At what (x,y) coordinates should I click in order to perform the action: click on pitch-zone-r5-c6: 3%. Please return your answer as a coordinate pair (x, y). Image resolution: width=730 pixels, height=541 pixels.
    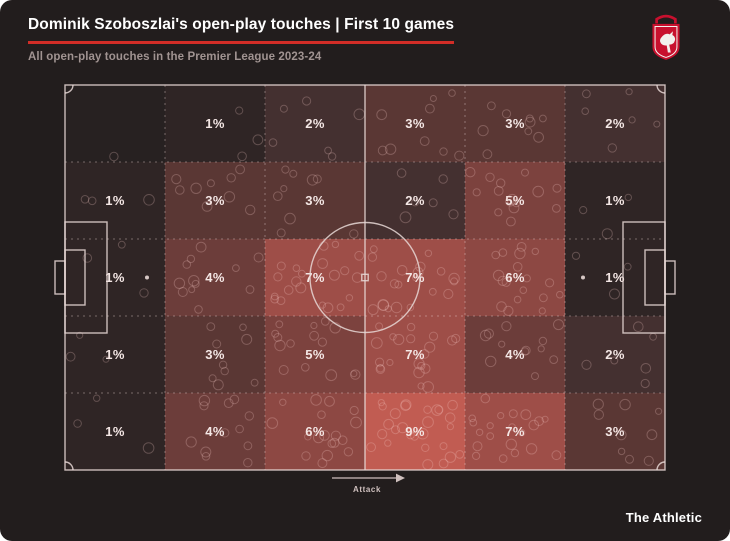
    Looking at the image, I should click on (615, 431).